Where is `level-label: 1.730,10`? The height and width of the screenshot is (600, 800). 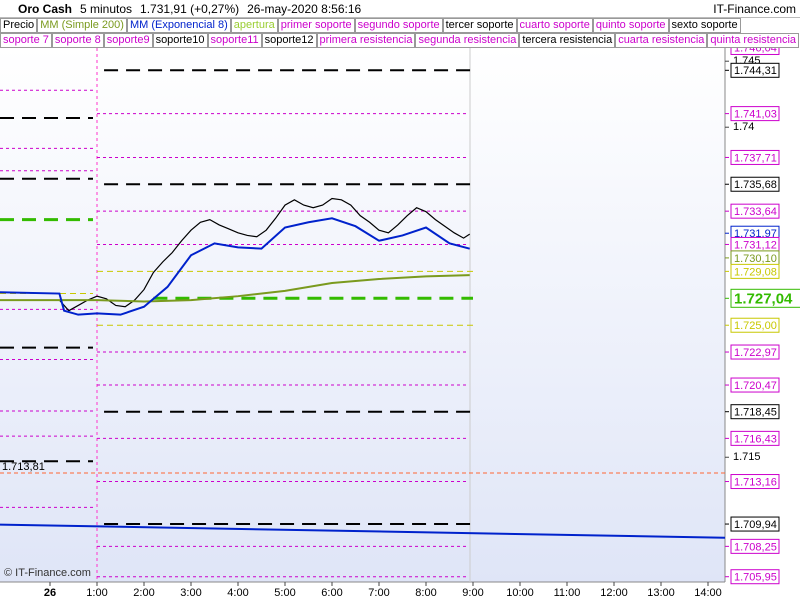 level-label: 1.730,10 is located at coordinates (755, 259).